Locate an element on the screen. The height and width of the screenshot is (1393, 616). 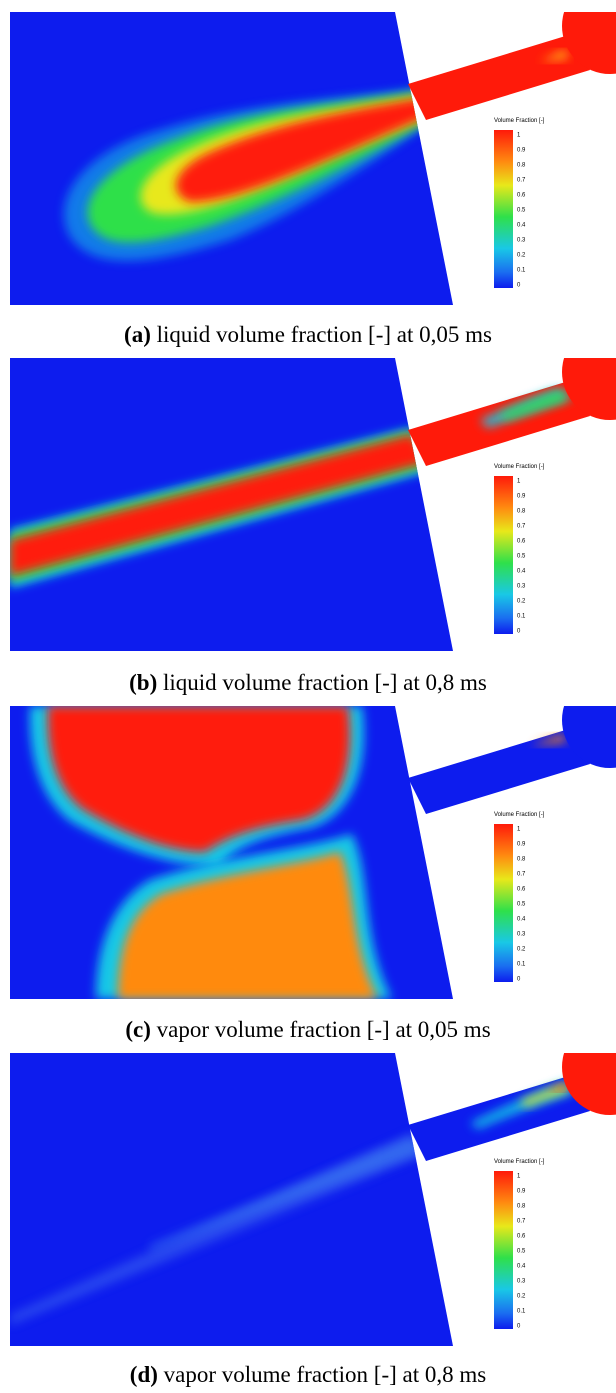
caption-text: vapor volume fraction [-] at 0,8 ms is located at coordinates (325, 1374).